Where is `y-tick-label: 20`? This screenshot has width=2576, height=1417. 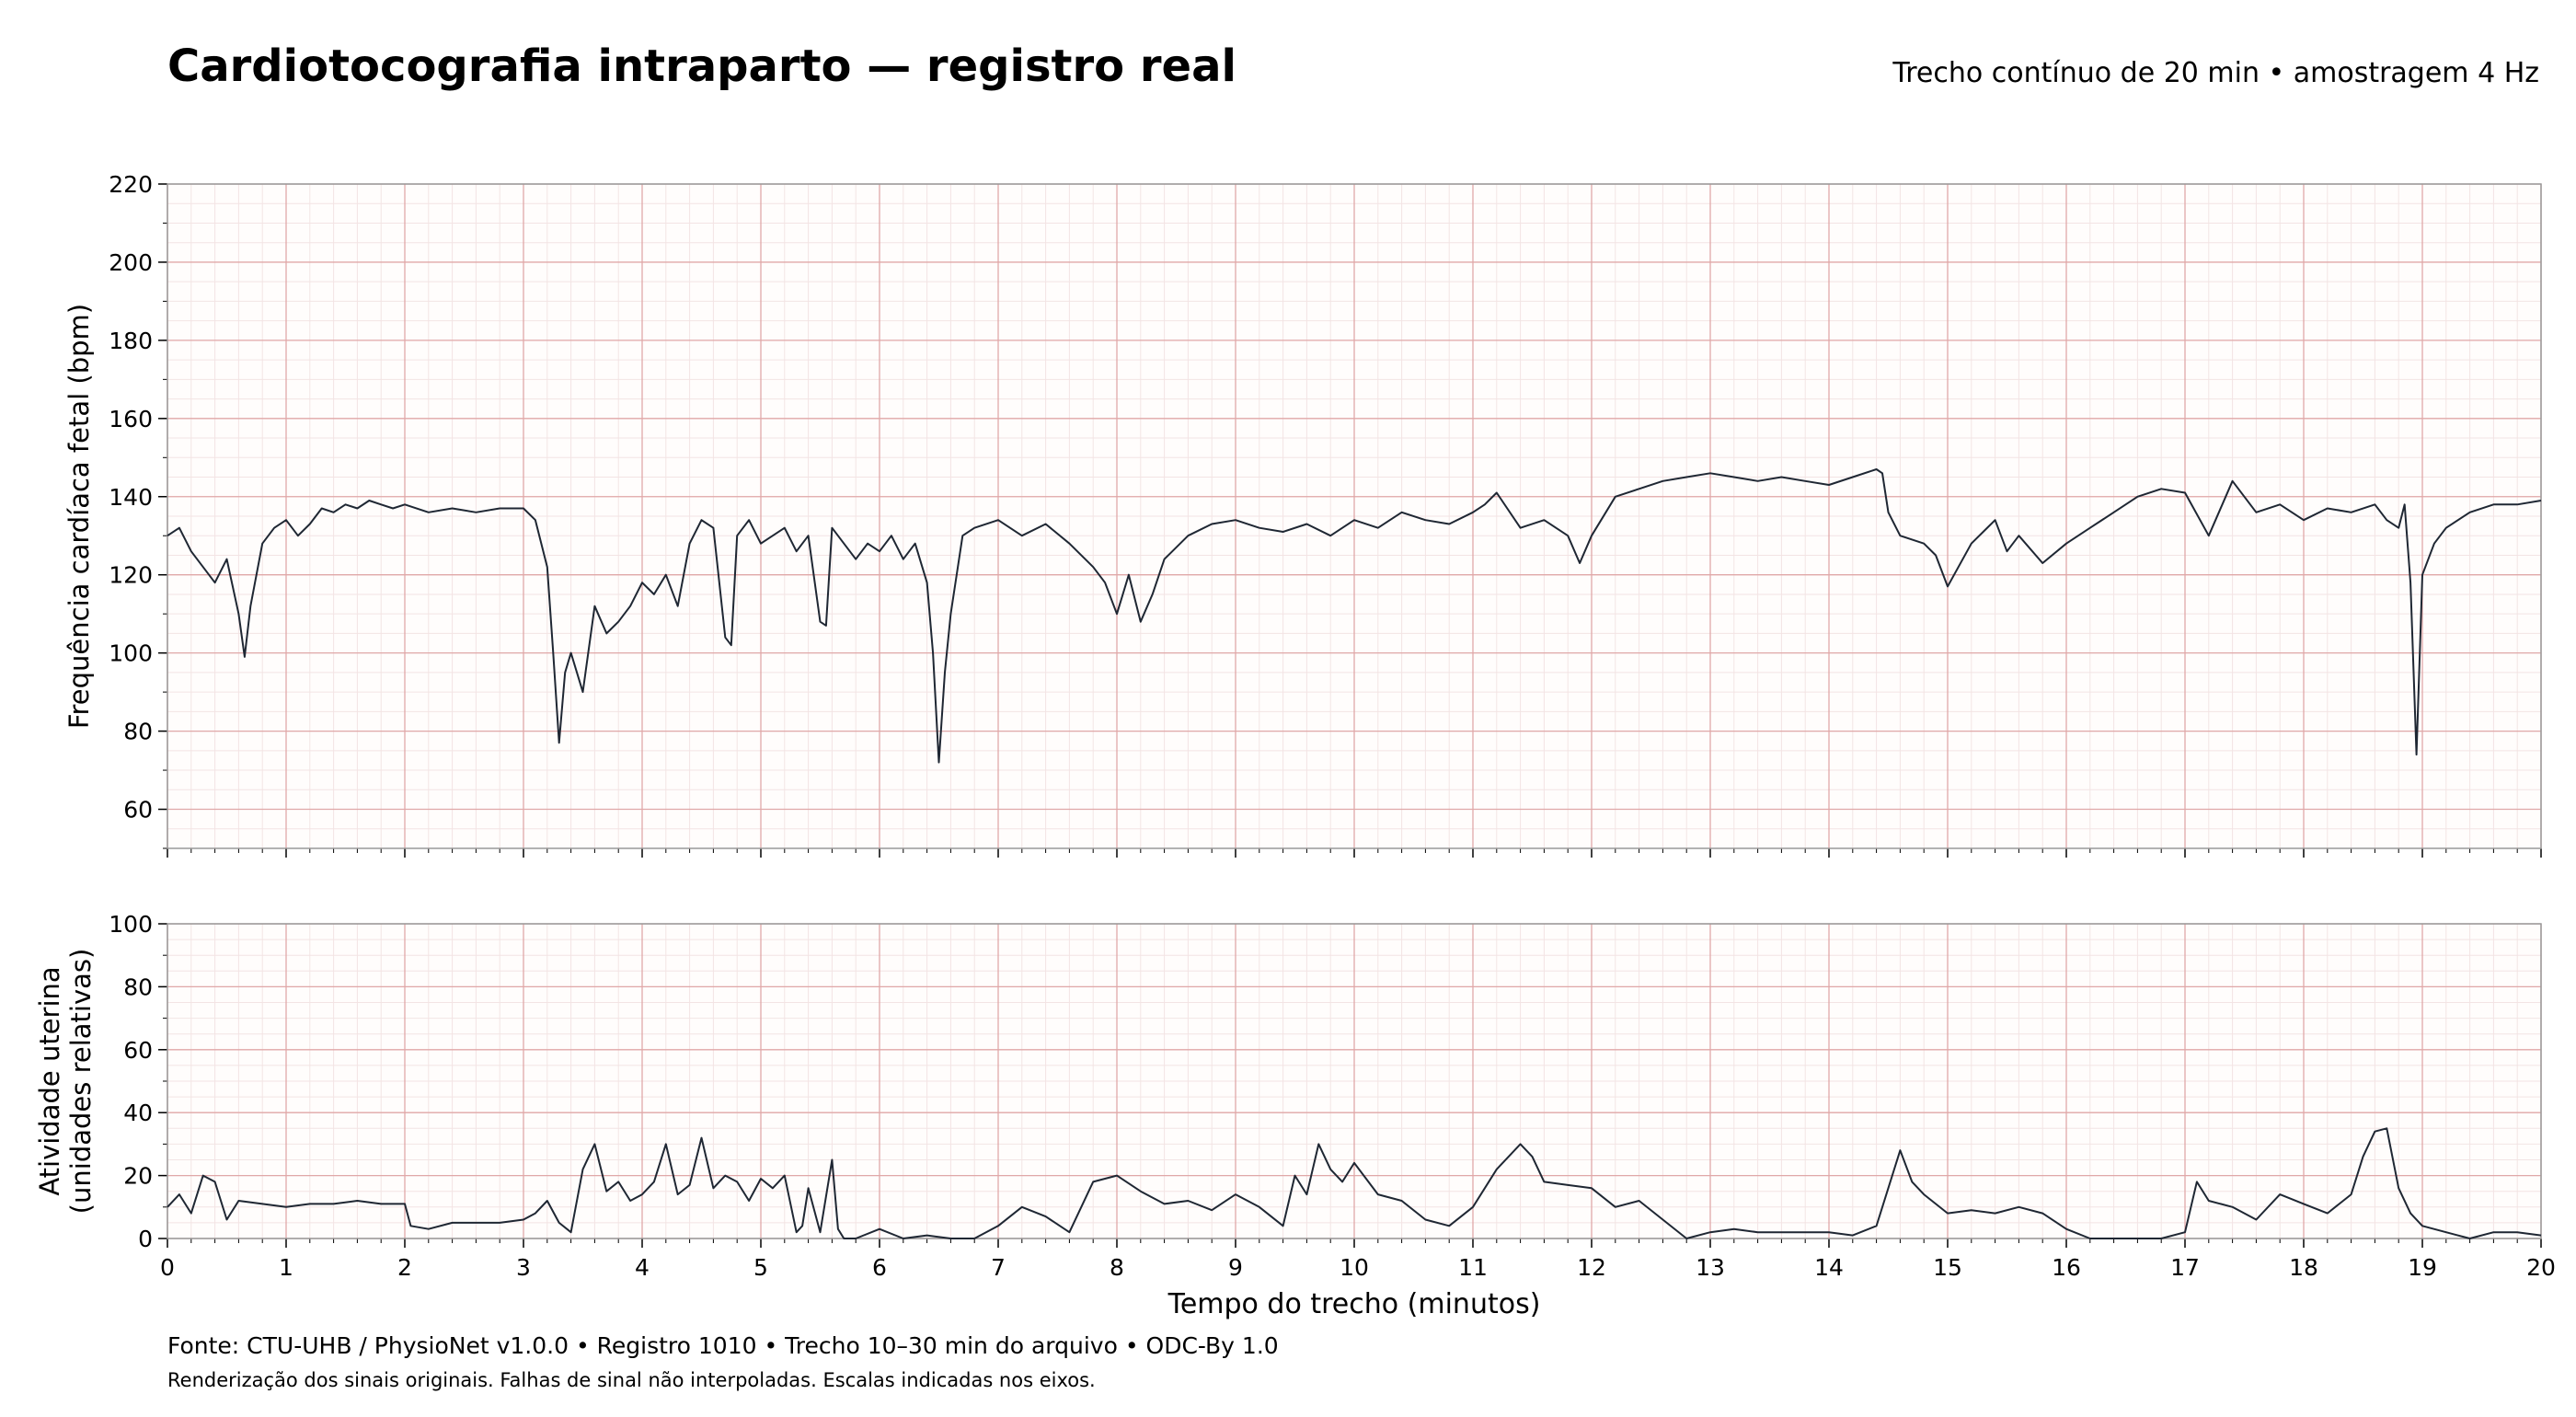
y-tick-label: 20 is located at coordinates (138, 1176).